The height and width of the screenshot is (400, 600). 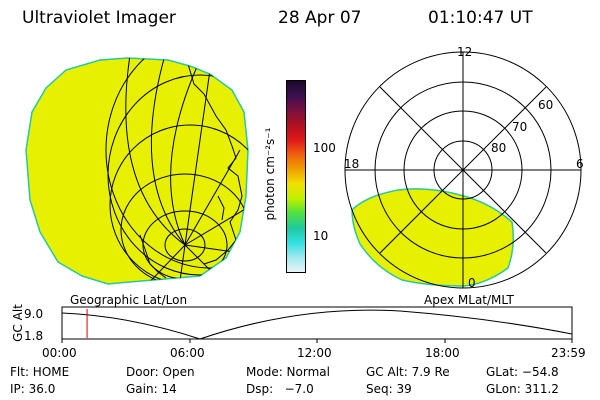 I want to click on altitude-xtick-2359: 23:59, so click(x=568, y=353).